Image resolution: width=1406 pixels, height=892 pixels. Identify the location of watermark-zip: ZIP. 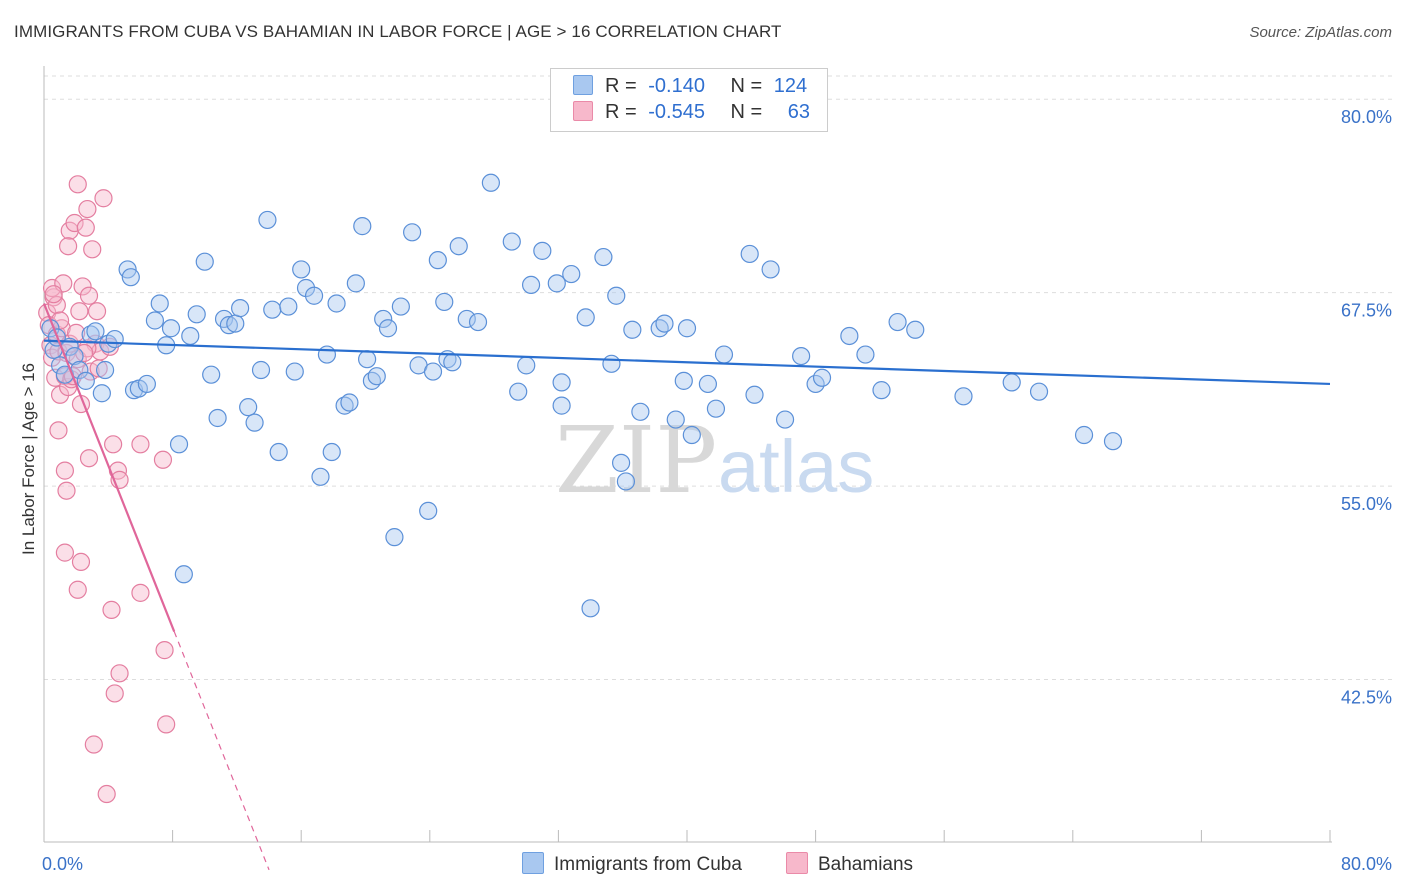
(636, 460).